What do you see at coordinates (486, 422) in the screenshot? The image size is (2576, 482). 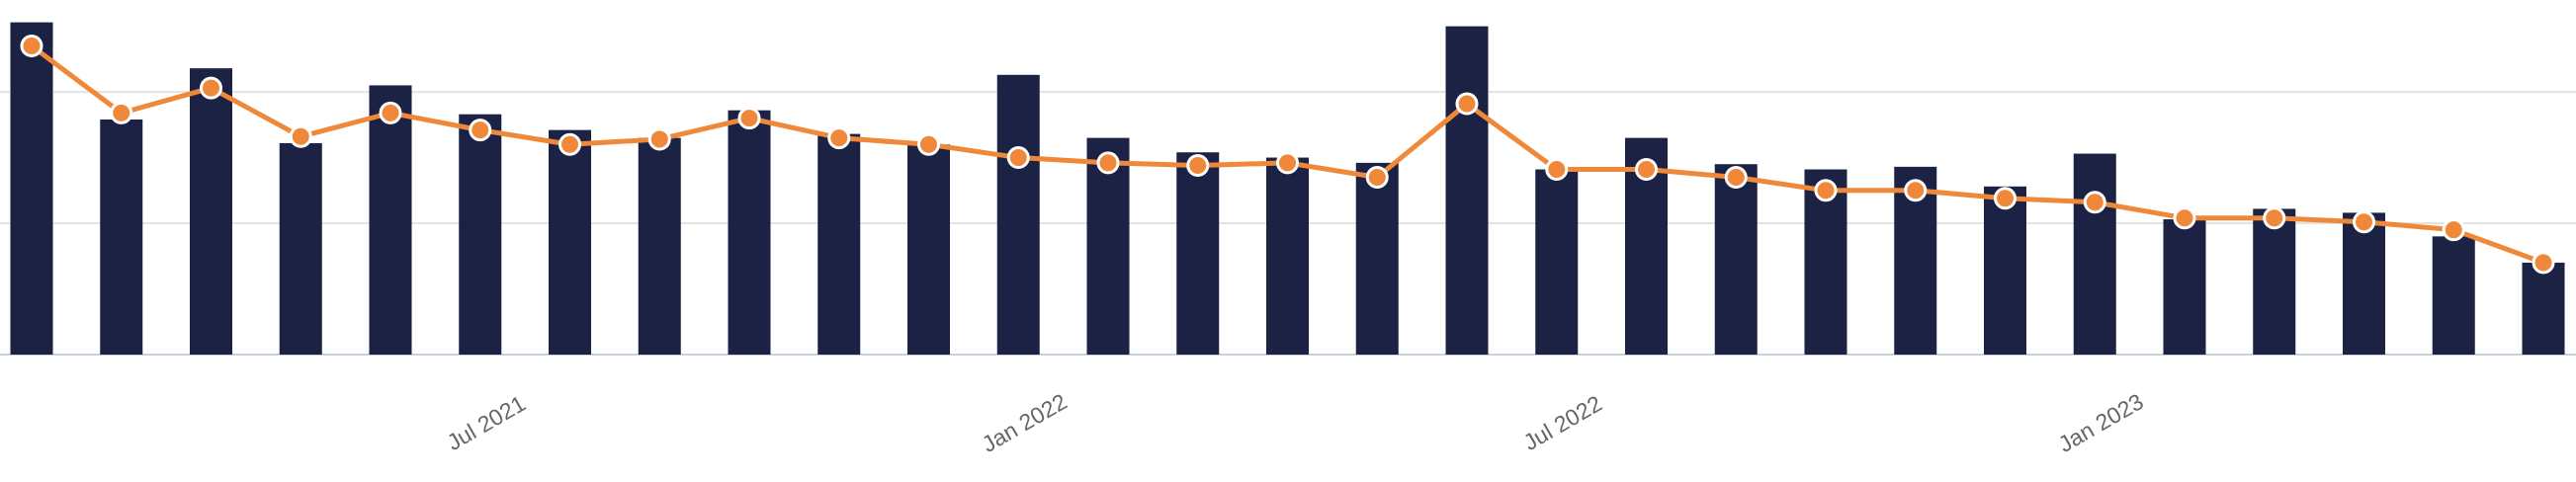 I see `x-tick-label: Jul 2021` at bounding box center [486, 422].